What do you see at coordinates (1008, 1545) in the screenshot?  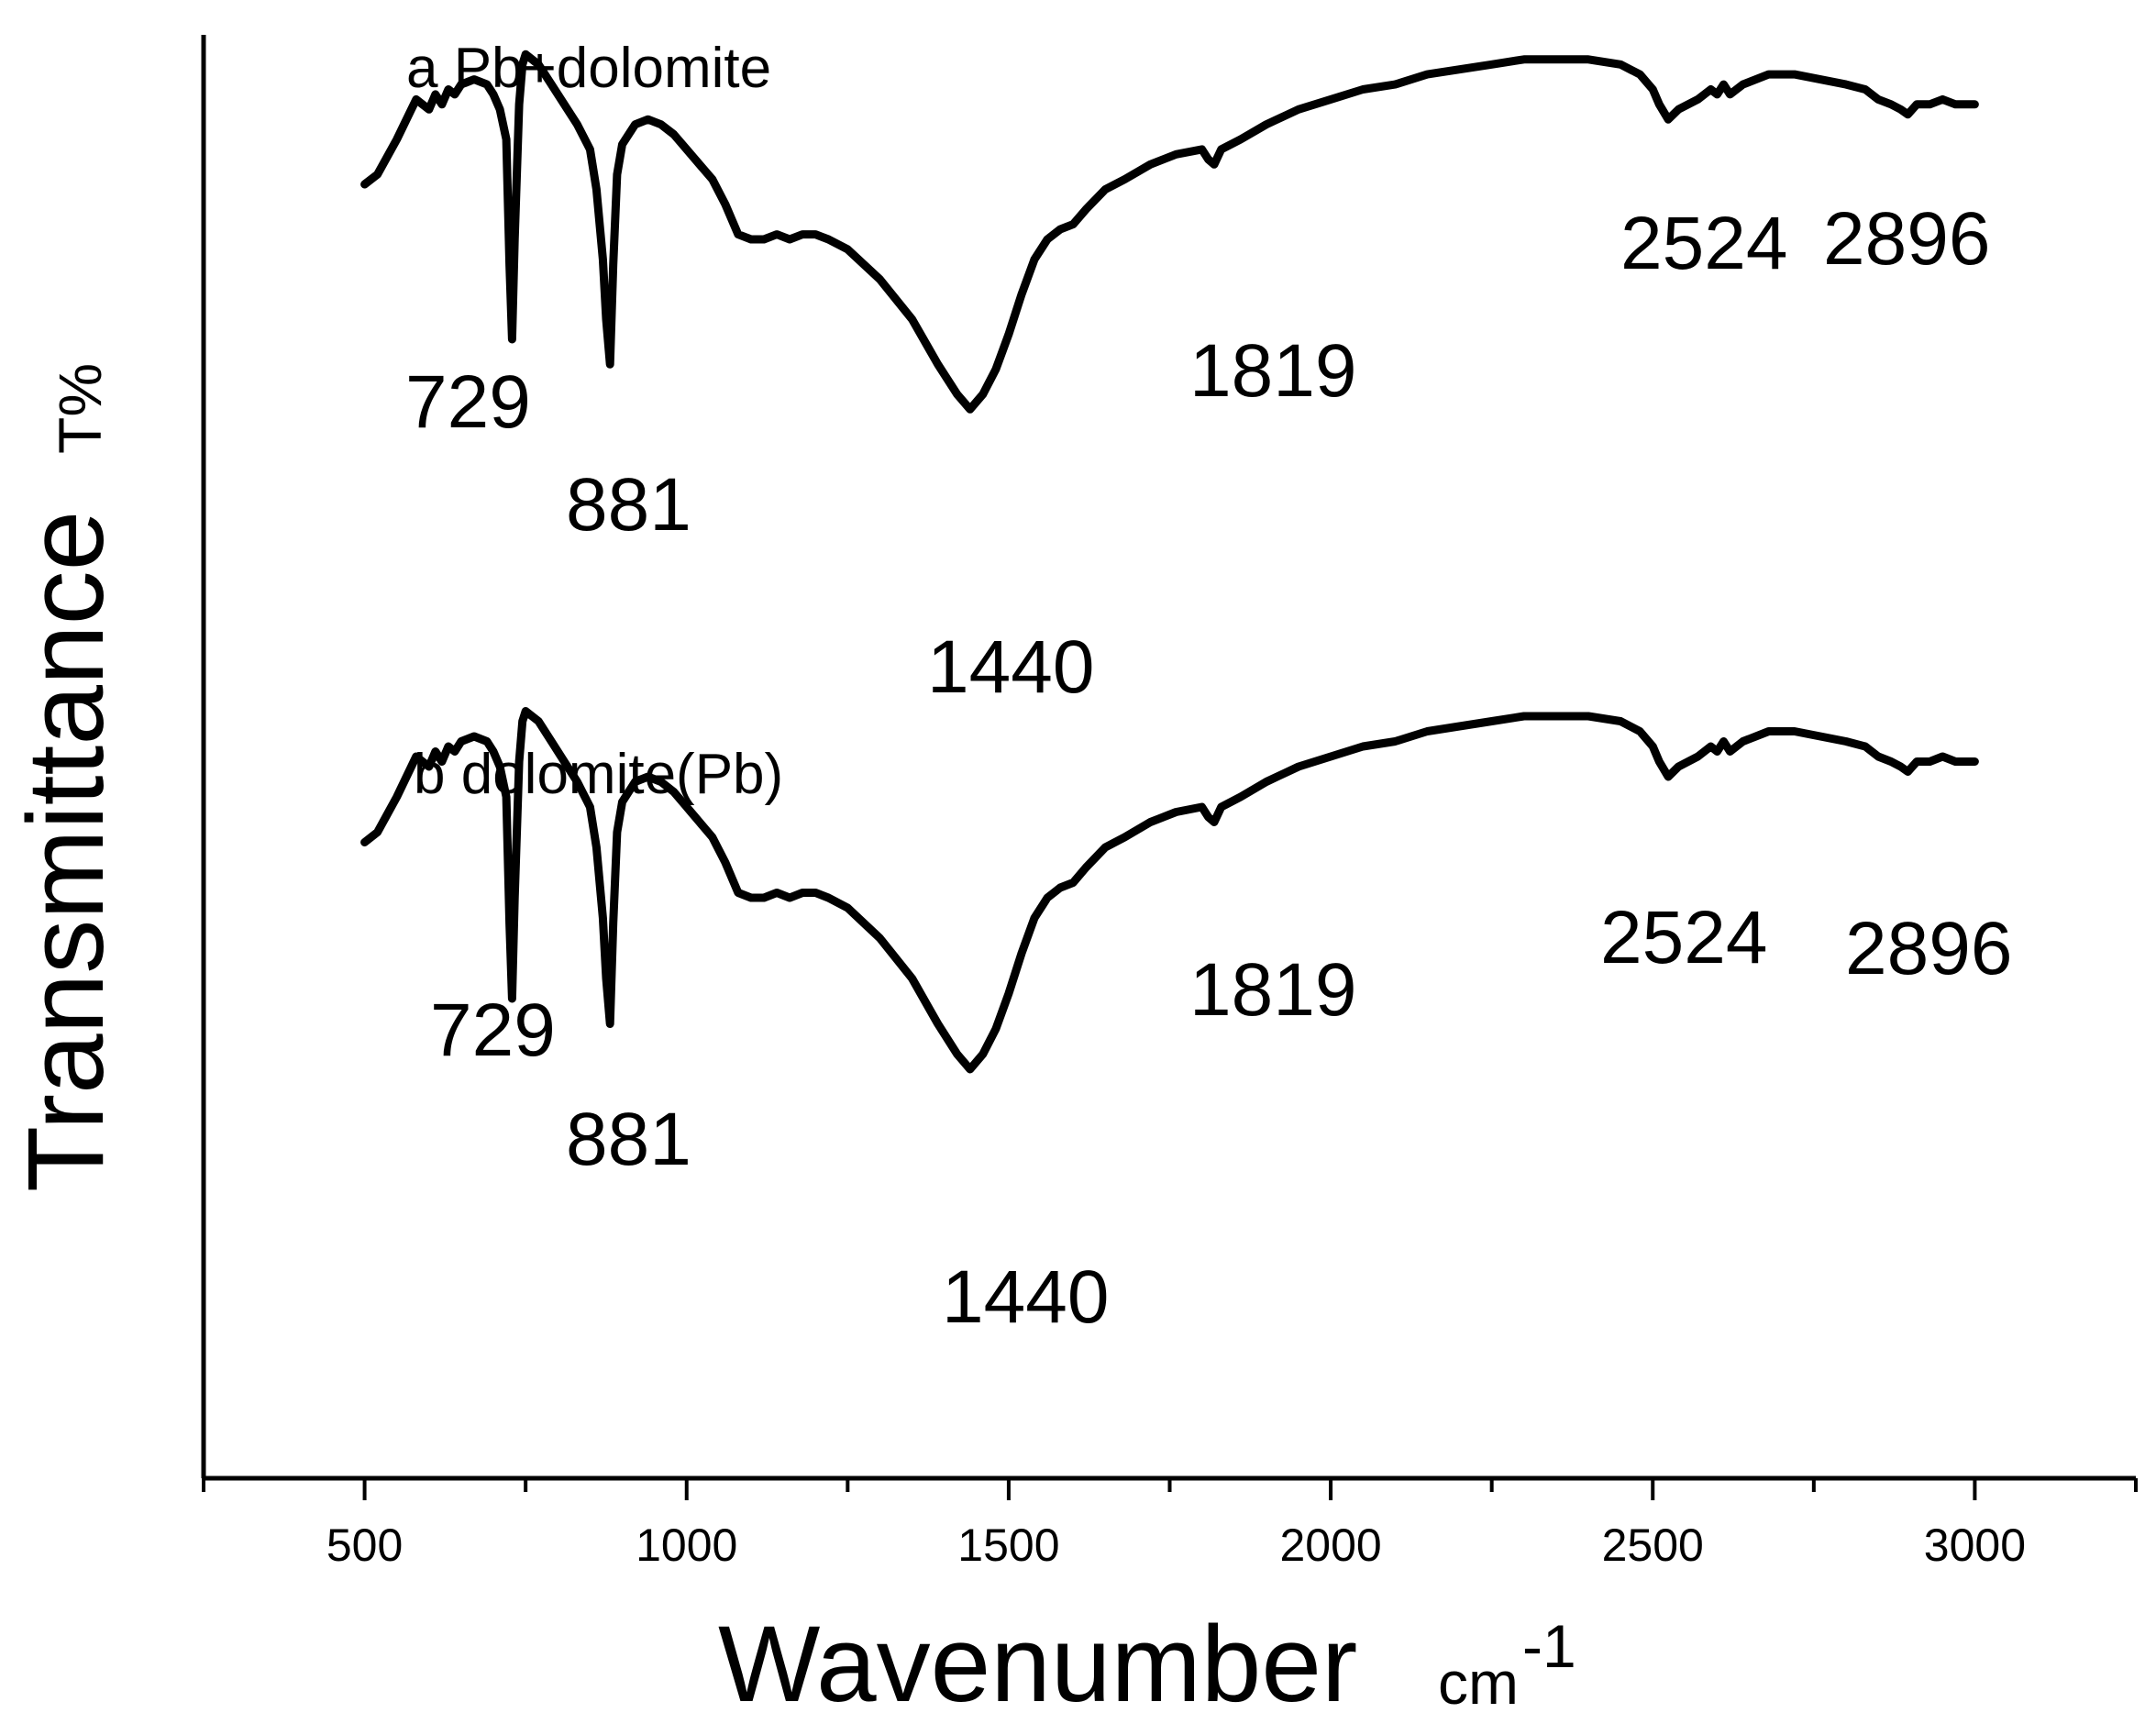 I see `x-tick-label: 1500` at bounding box center [1008, 1545].